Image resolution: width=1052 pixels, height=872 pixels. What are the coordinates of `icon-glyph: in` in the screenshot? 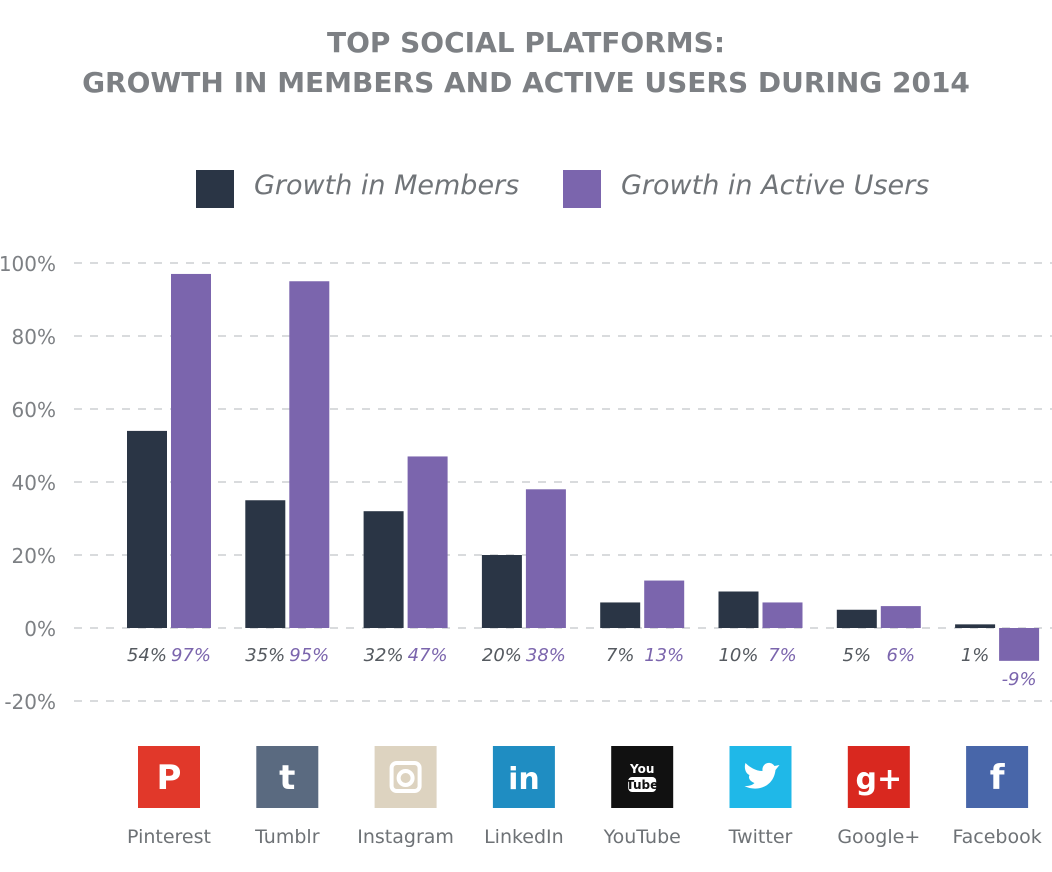 It's located at (524, 779).